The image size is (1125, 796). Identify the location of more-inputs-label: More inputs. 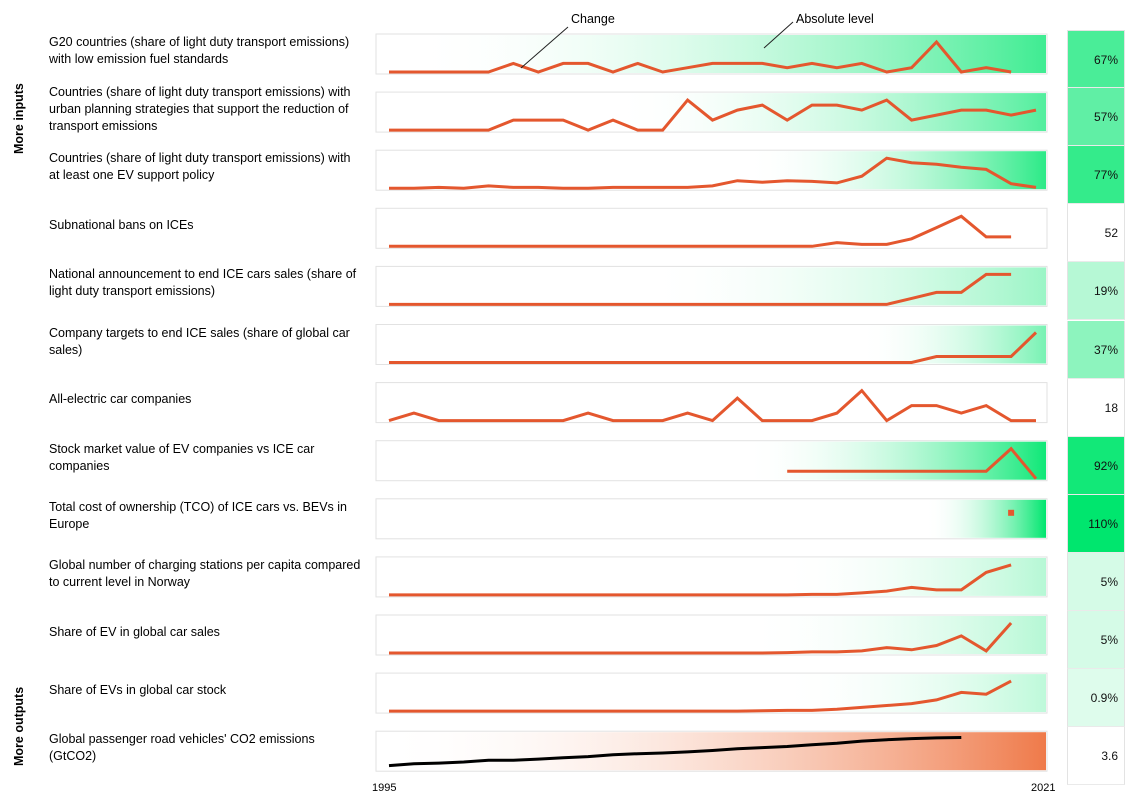
(19, 118).